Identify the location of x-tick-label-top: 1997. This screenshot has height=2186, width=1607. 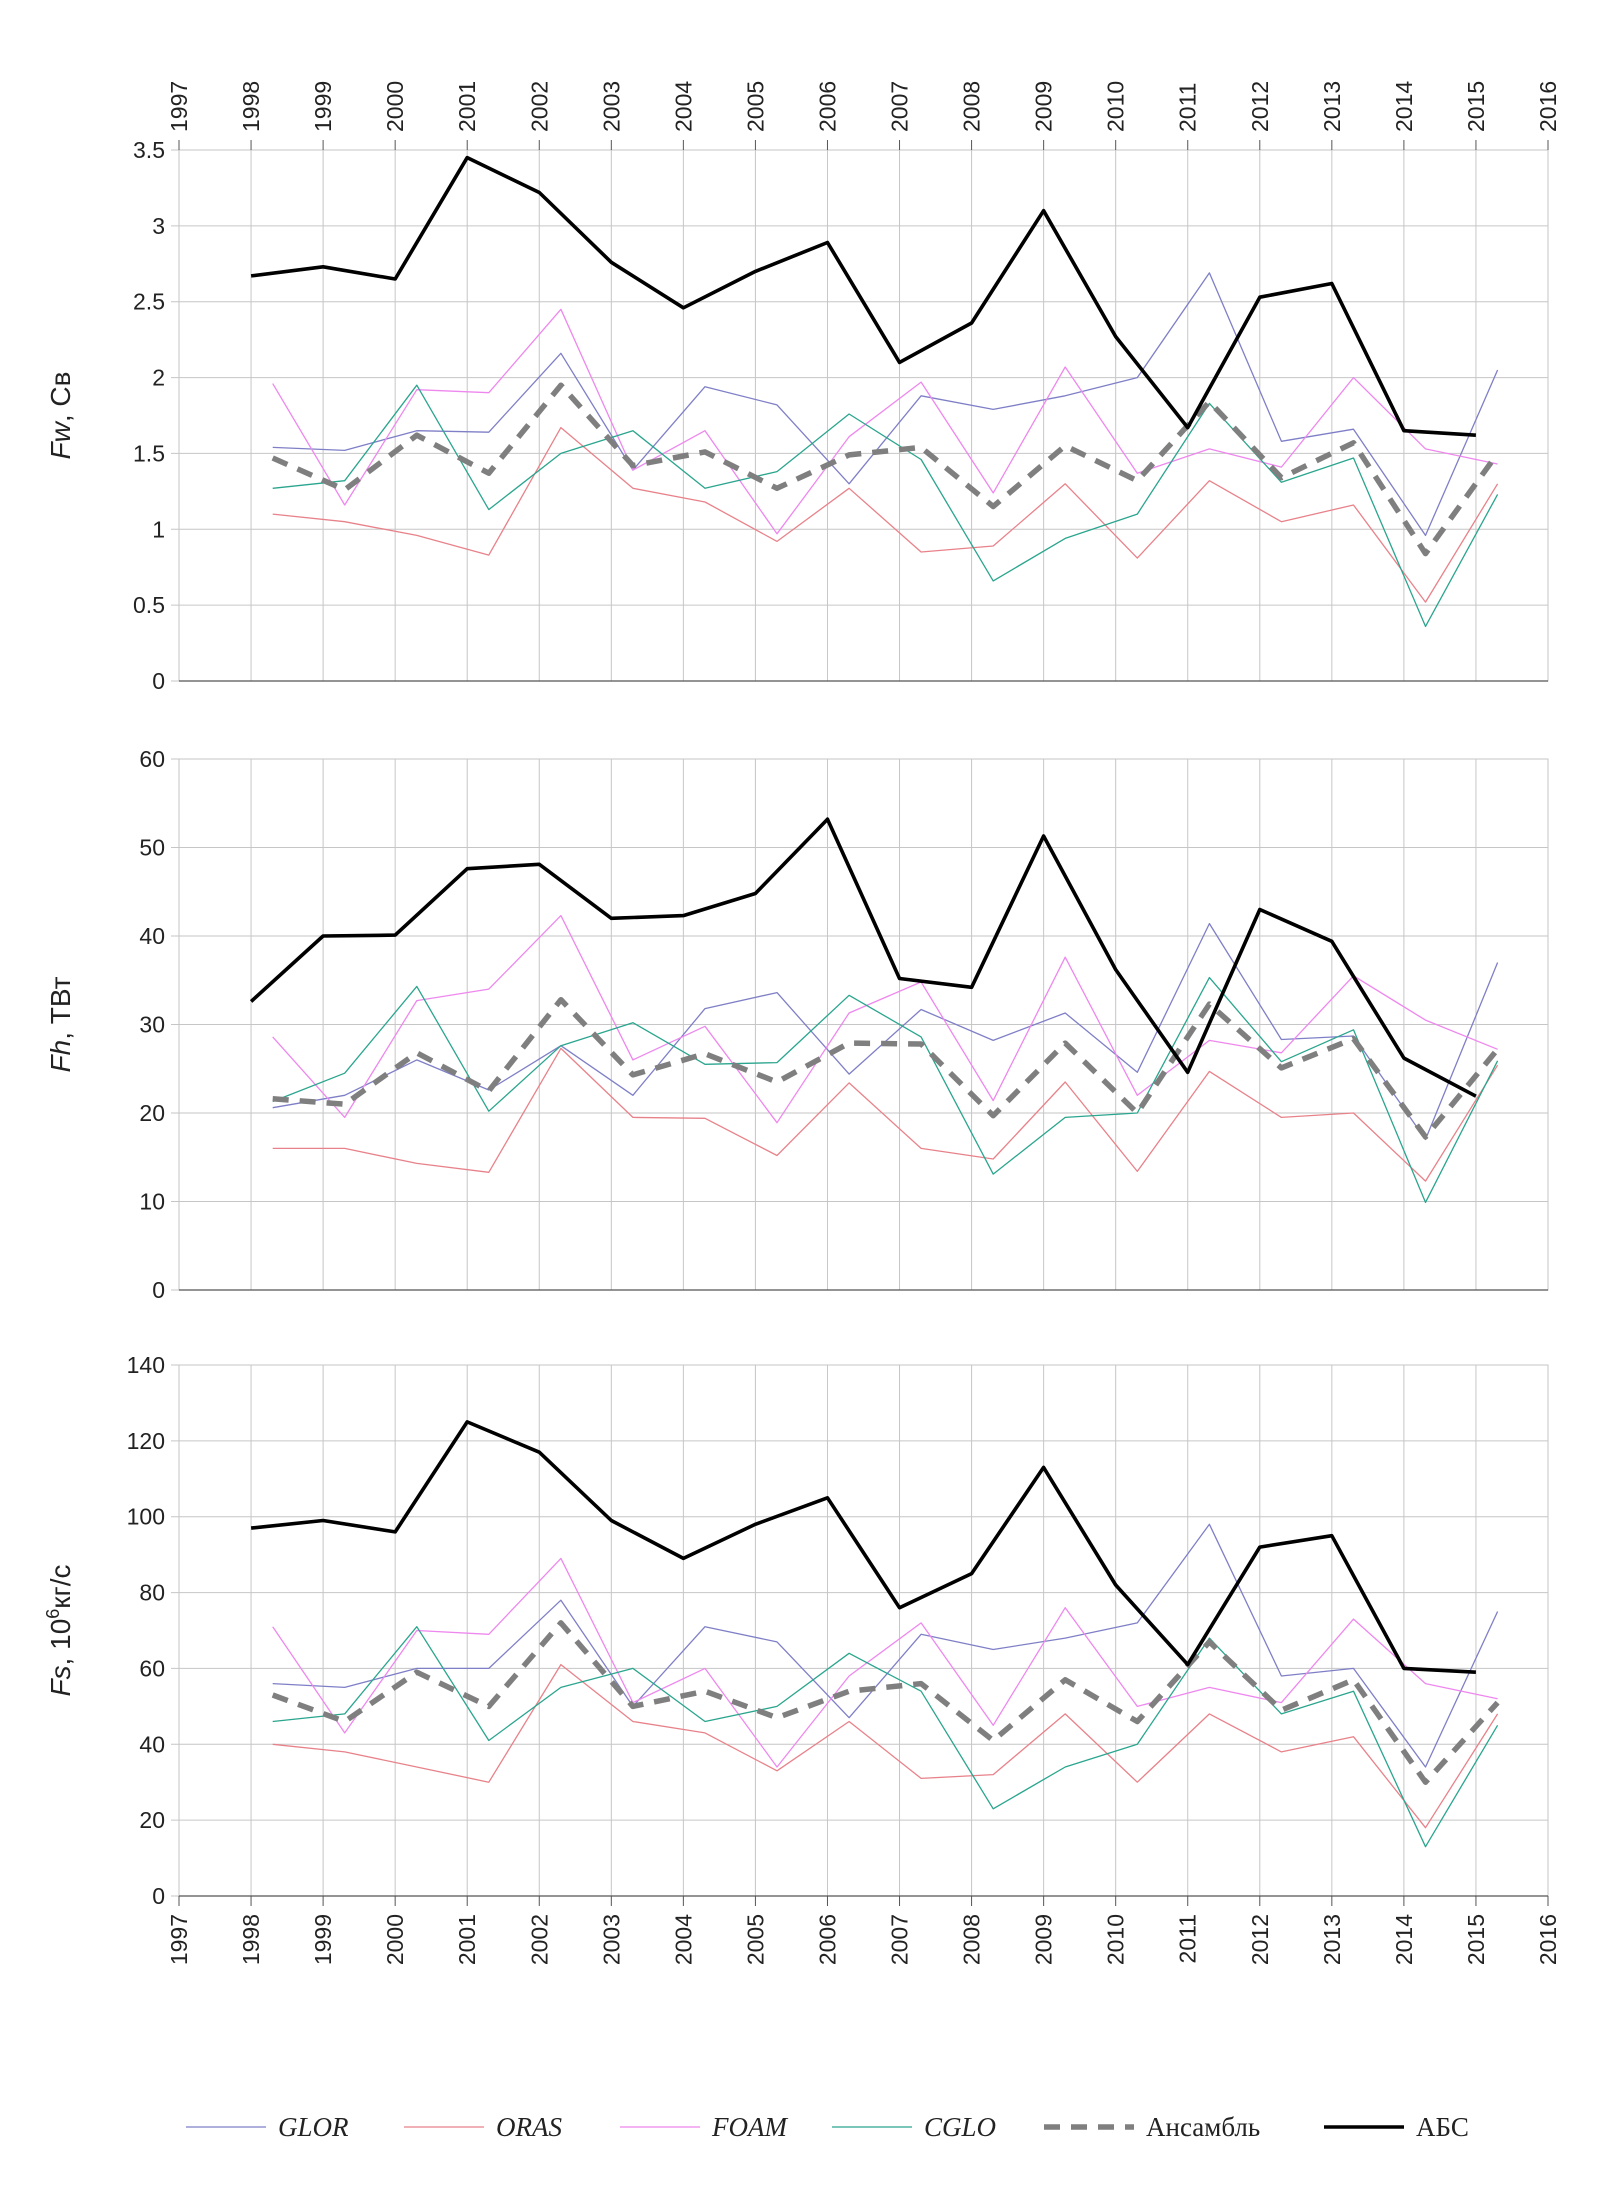
(179, 106).